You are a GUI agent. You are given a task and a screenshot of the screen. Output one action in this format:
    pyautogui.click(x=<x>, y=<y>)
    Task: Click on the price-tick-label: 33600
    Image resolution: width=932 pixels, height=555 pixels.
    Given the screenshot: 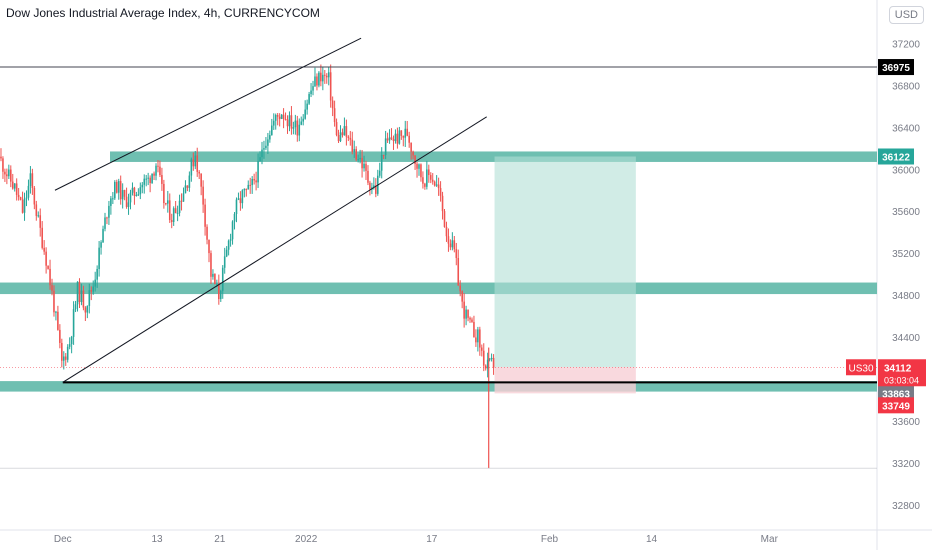 What is the action you would take?
    pyautogui.click(x=906, y=422)
    